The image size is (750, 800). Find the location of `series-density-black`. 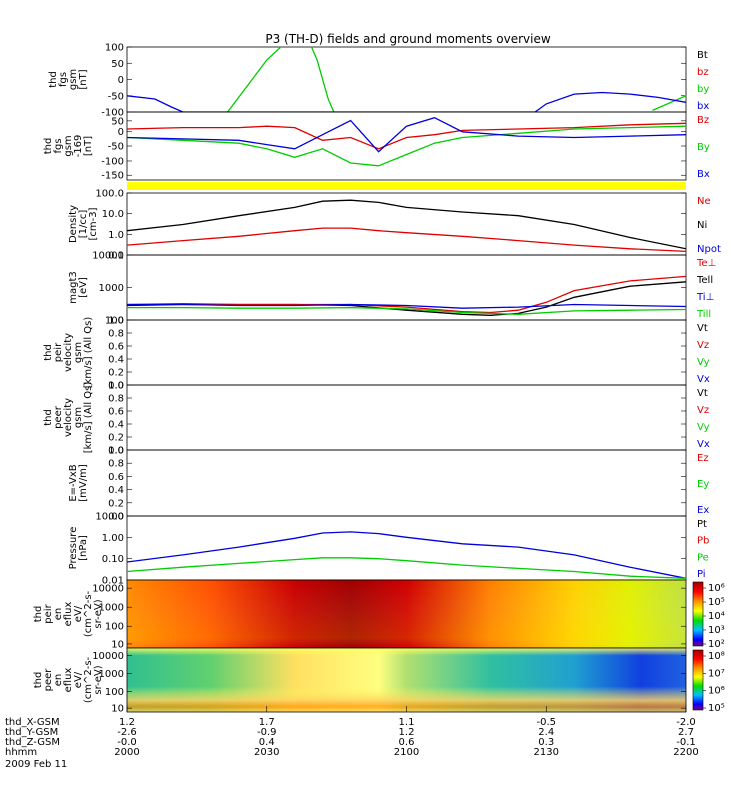

series-density-black is located at coordinates (406, 224).